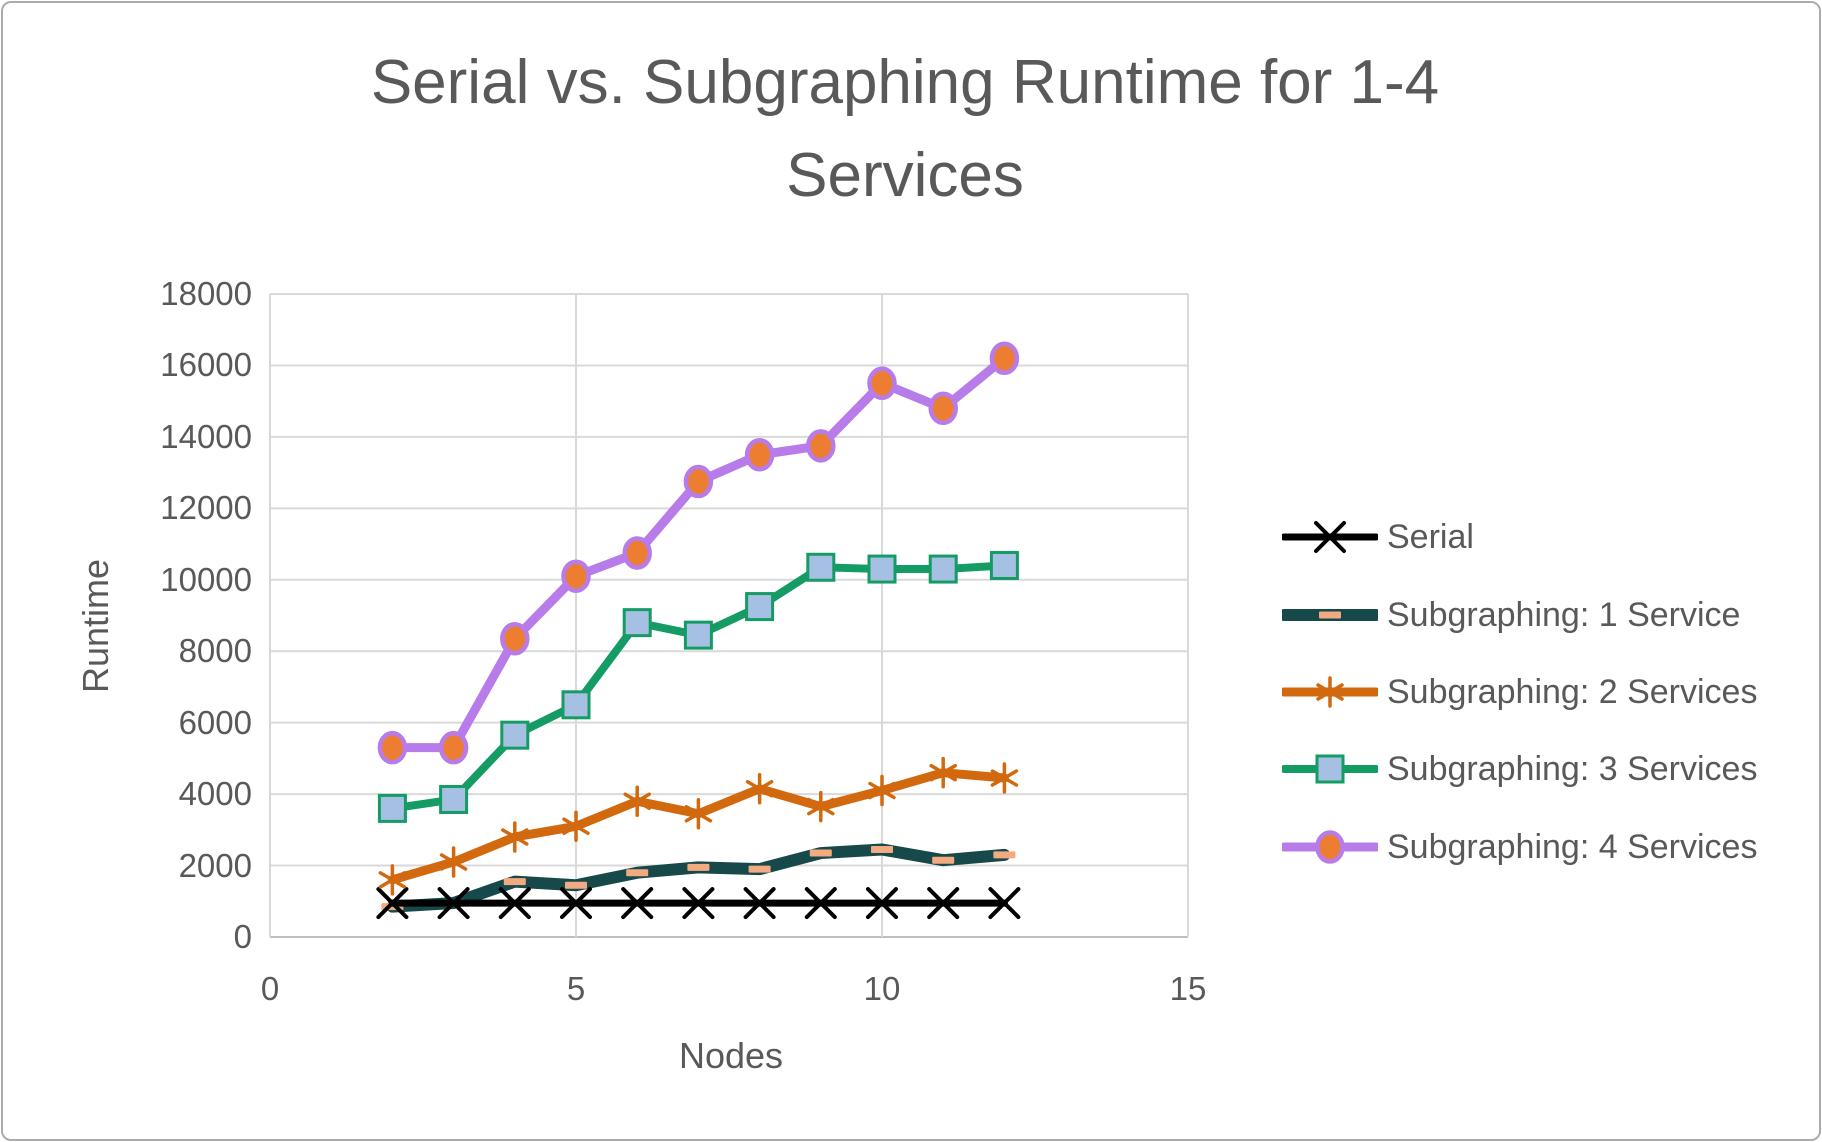  Describe the element at coordinates (206, 579) in the screenshot. I see `y-tick-label: 10000` at that location.